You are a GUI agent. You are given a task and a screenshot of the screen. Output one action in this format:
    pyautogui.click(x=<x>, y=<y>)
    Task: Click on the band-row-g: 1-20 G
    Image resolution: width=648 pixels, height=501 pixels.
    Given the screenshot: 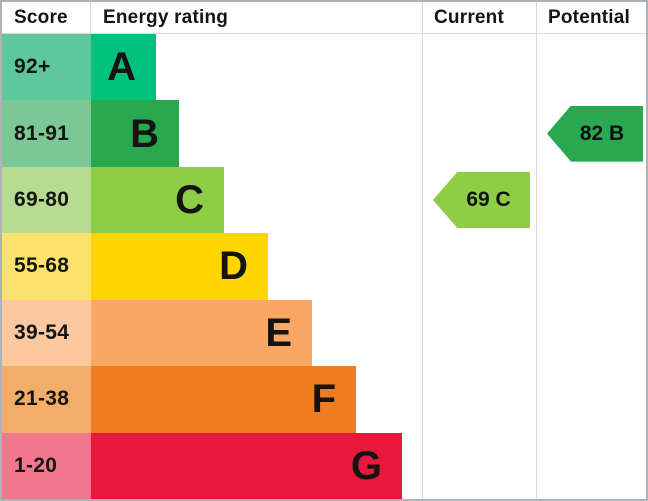 What is the action you would take?
    pyautogui.click(x=324, y=465)
    